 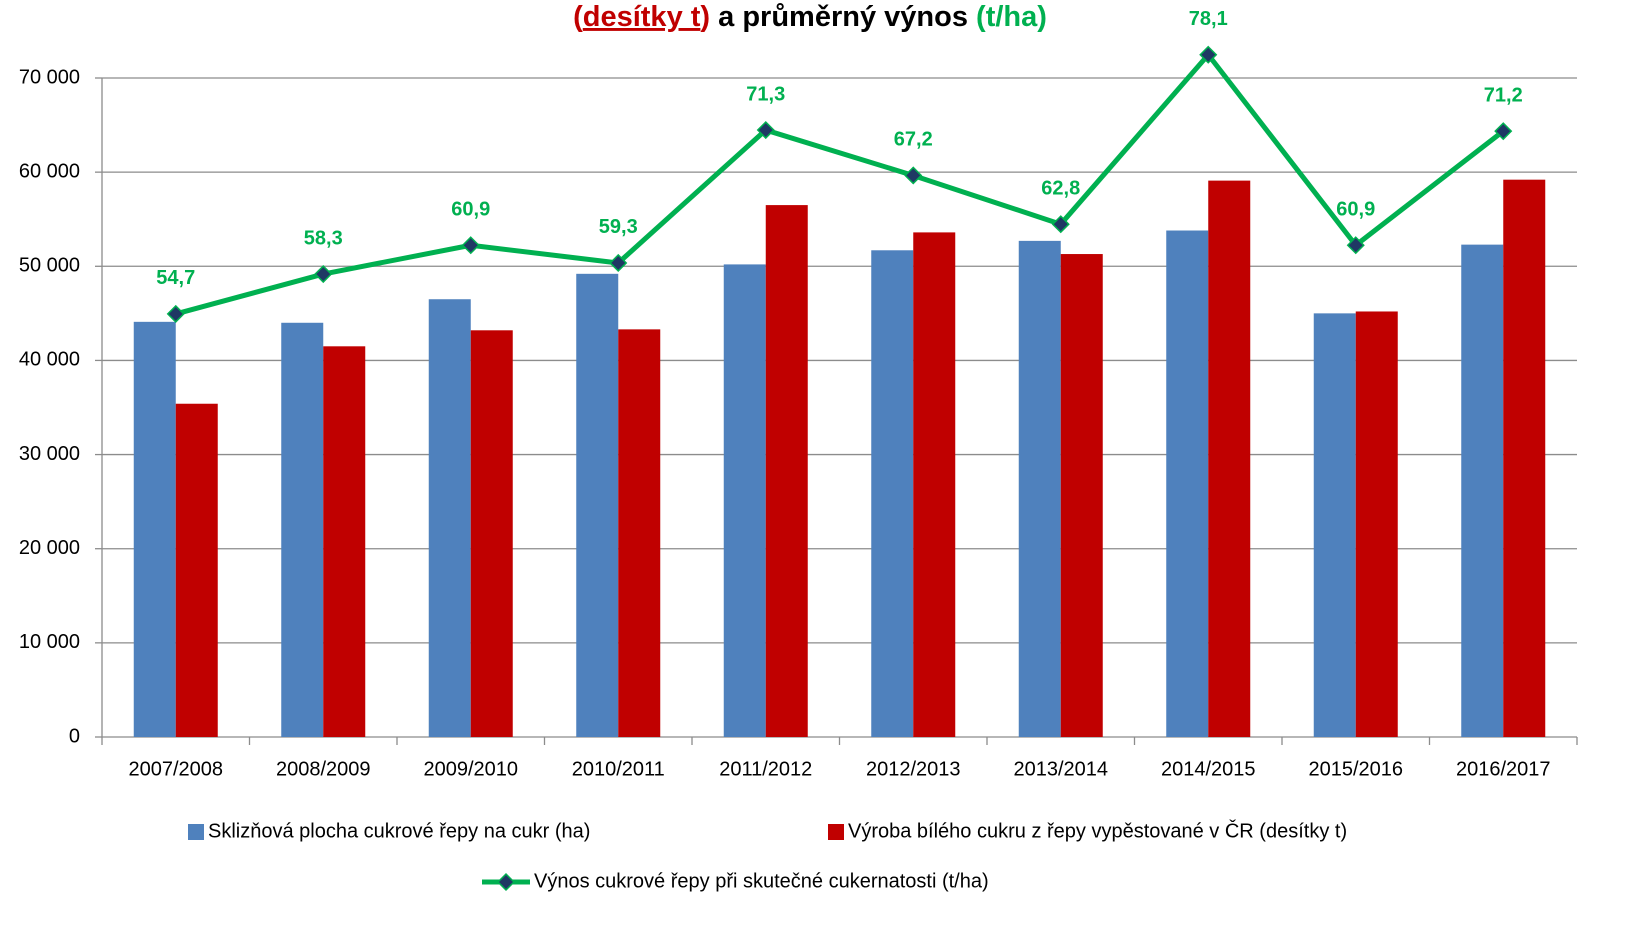 I want to click on y-tick-label: 10 000, so click(x=49, y=642).